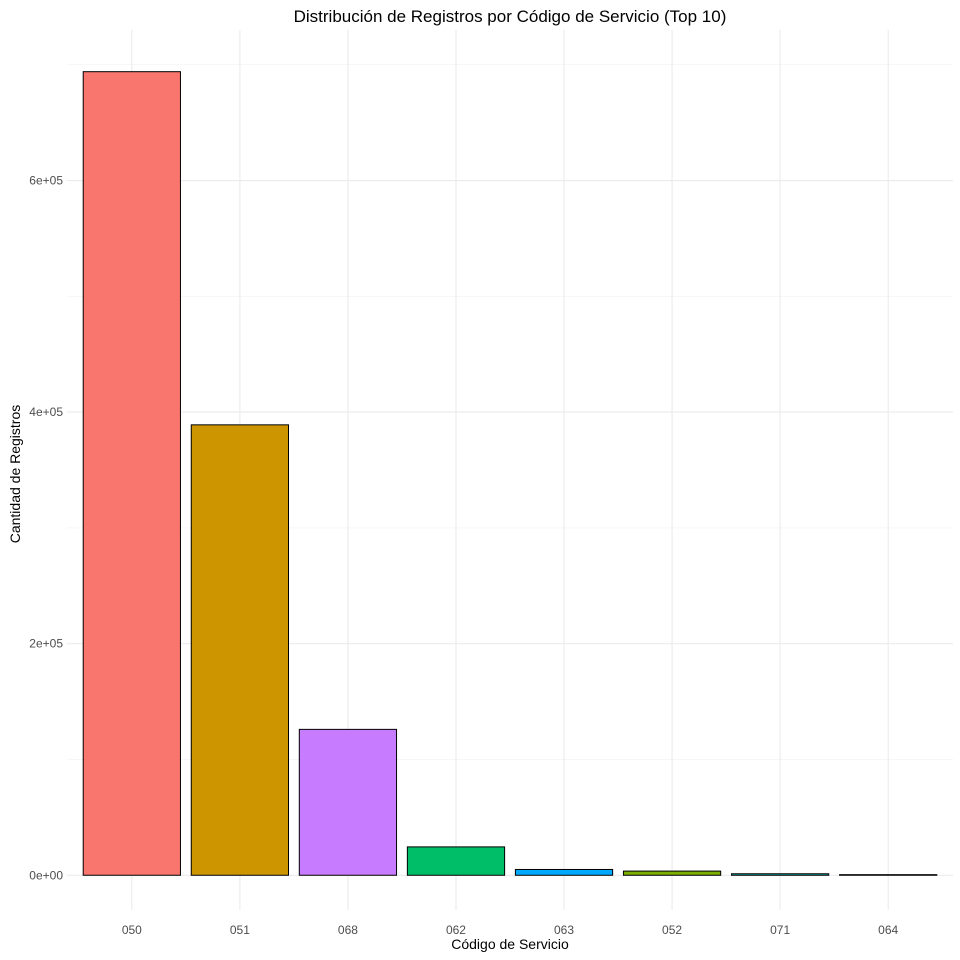 This screenshot has width=960, height=960. What do you see at coordinates (132, 930) in the screenshot?
I see `x-tick-label: 050` at bounding box center [132, 930].